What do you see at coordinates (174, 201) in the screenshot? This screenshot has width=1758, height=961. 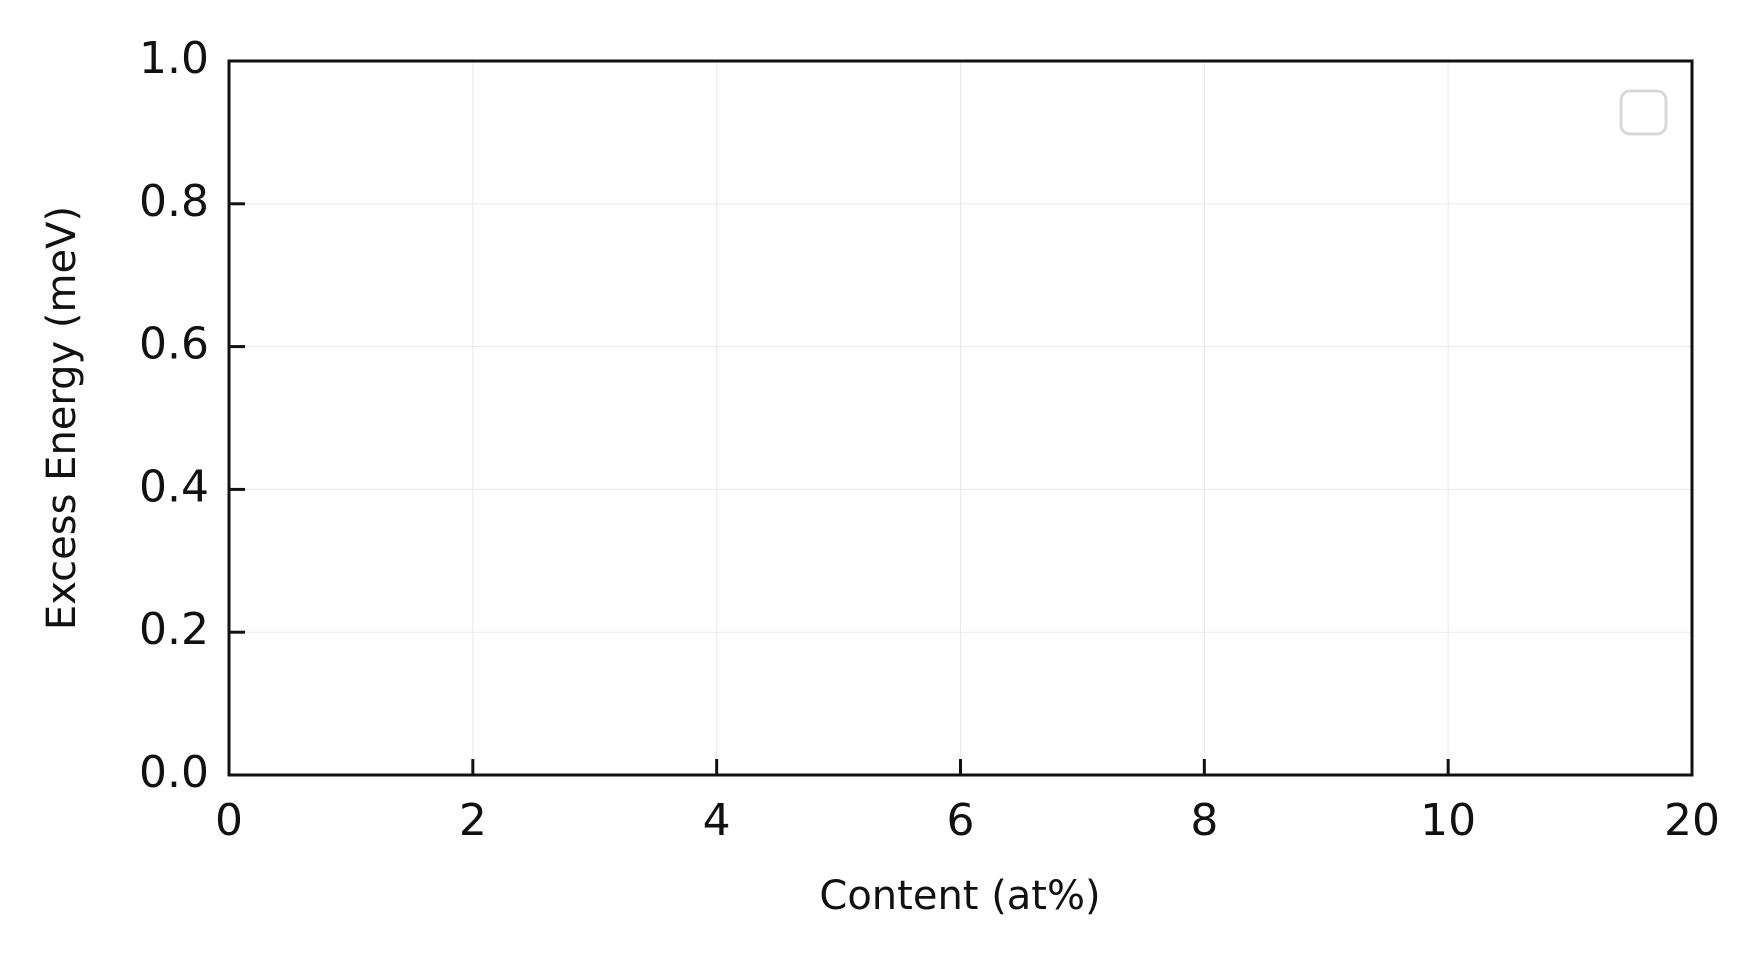 I see `y-tick-label: 0.8` at bounding box center [174, 201].